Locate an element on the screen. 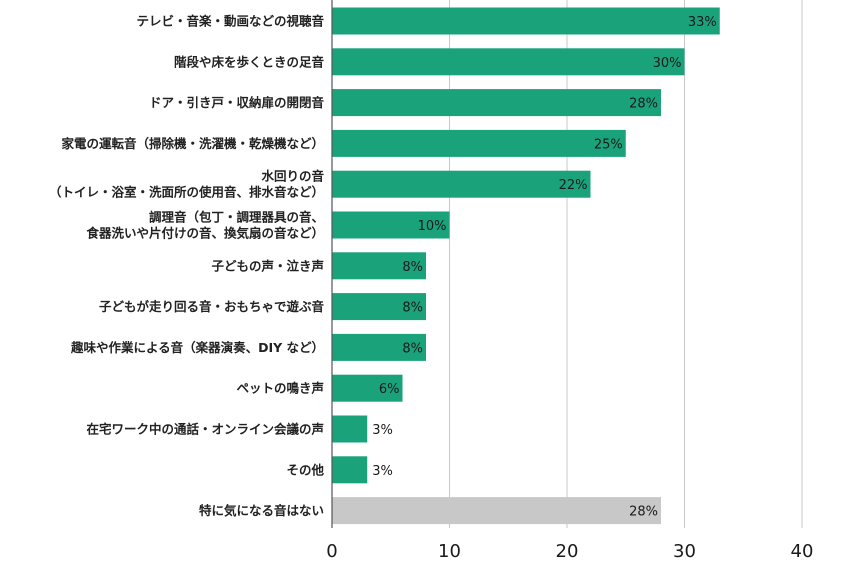  x-tick-label: 10 is located at coordinates (449, 551).